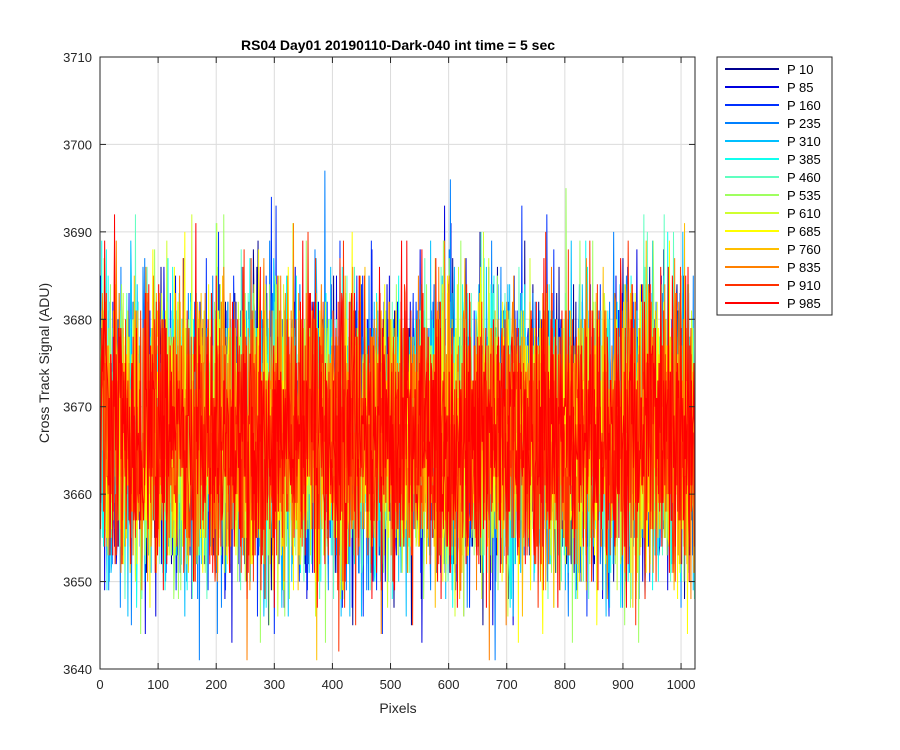 Image resolution: width=900 pixels, height=750 pixels. What do you see at coordinates (804, 249) in the screenshot?
I see `legend-entry: P 760` at bounding box center [804, 249].